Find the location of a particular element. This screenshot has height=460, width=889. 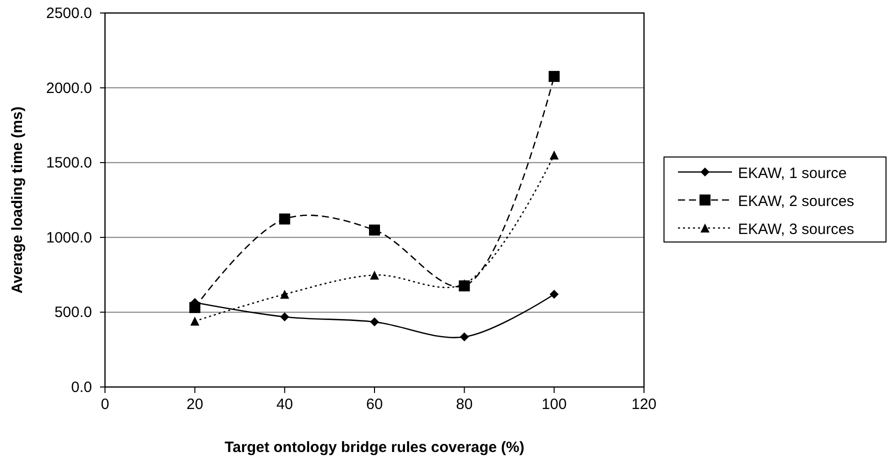

y-tick-label: 2500.0 is located at coordinates (69, 13).